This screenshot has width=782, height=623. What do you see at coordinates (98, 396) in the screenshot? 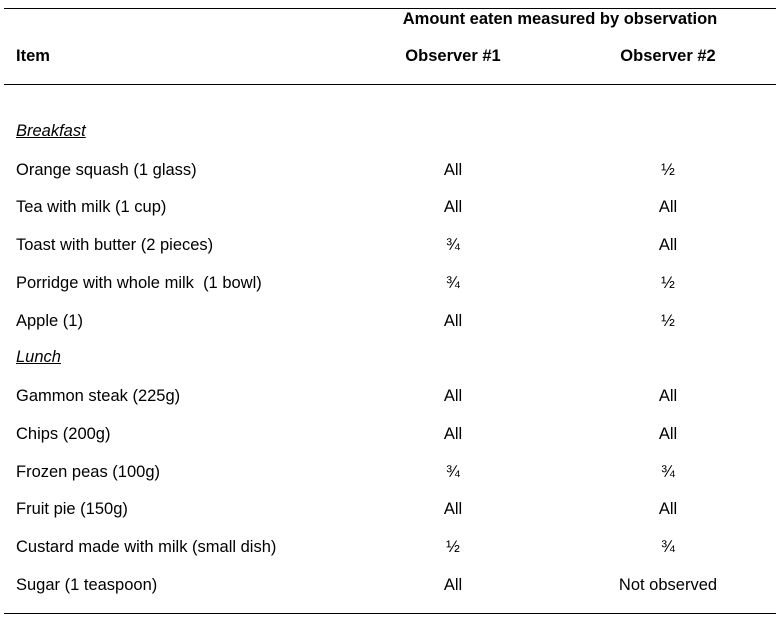
I see `item-cell: Gammon steak (225g)` at bounding box center [98, 396].